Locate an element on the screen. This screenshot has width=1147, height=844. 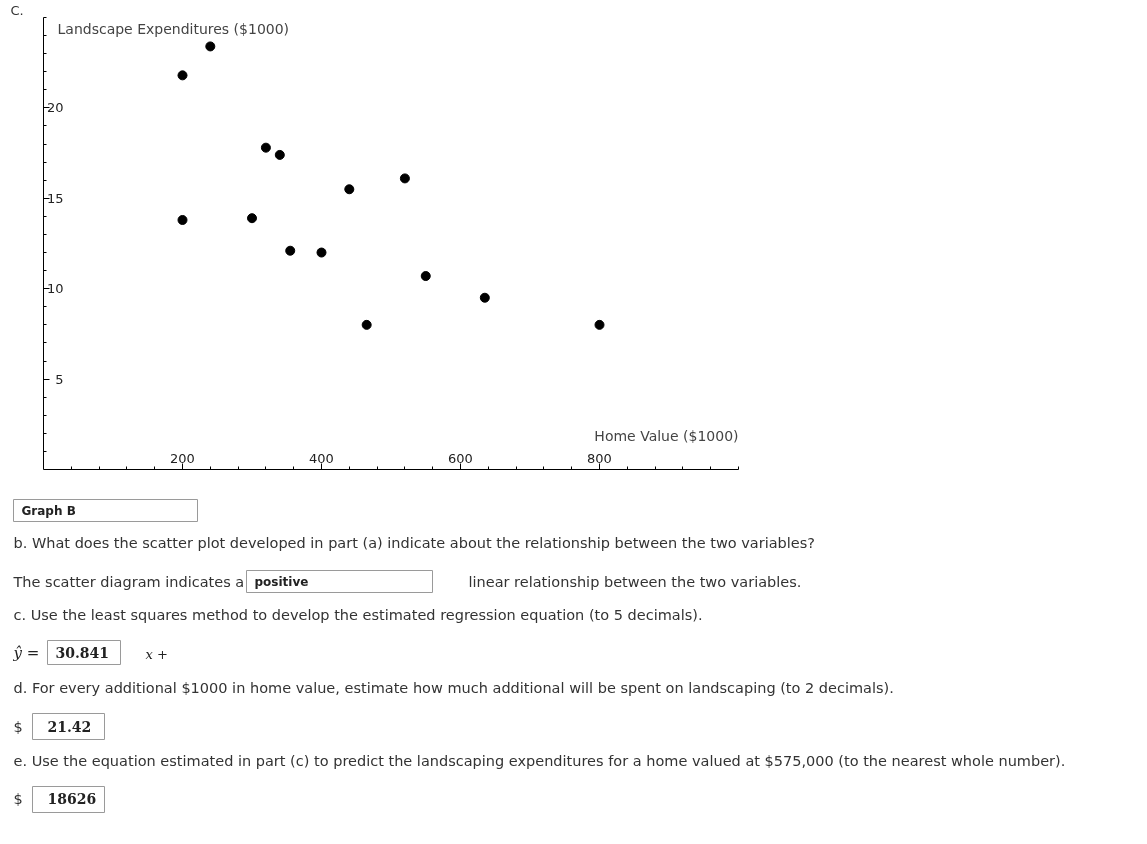
text: Graph B is located at coordinates (48, 510).